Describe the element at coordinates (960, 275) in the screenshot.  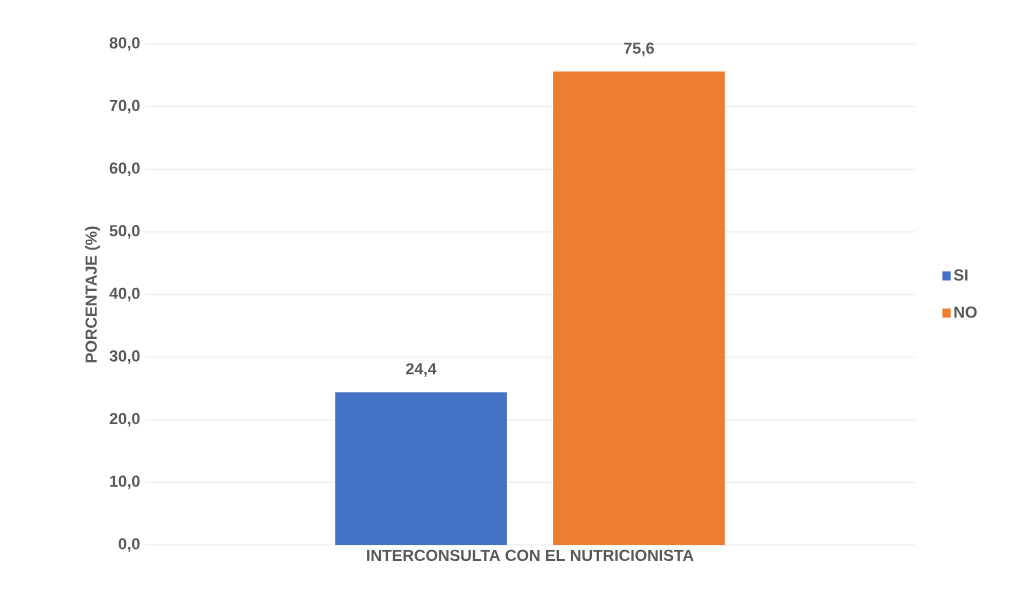
I see `legend-label: SI` at that location.